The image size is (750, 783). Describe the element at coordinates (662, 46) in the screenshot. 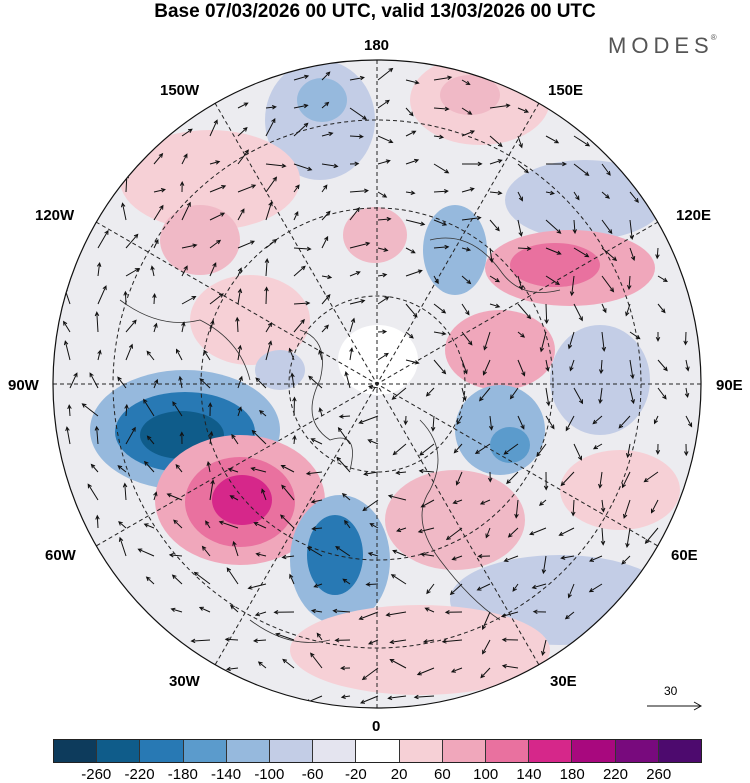

I see `modes-logo: MODES®` at that location.